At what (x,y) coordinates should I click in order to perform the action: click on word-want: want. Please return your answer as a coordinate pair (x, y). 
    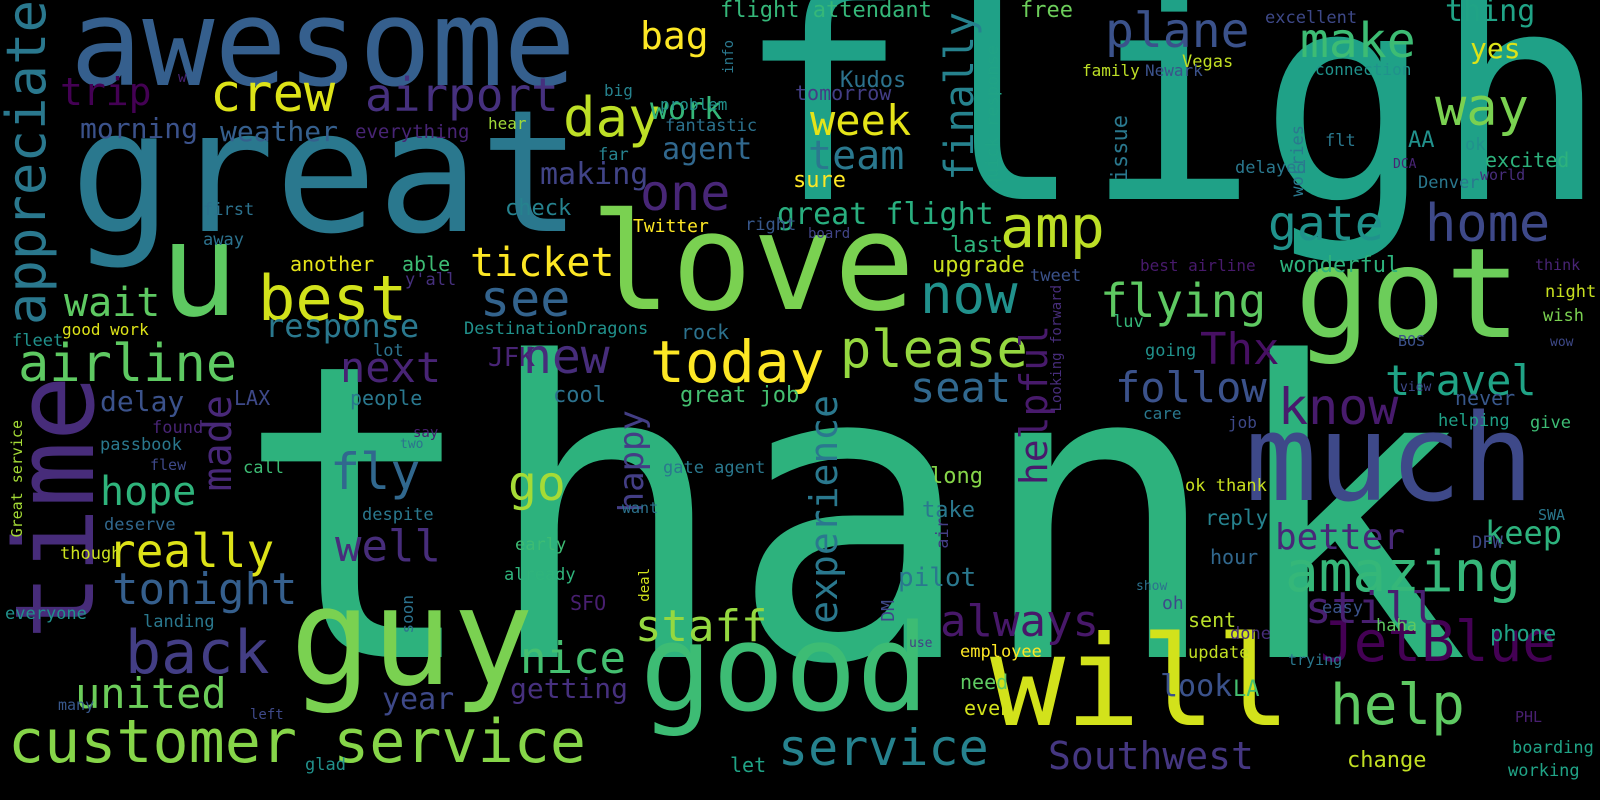
    Looking at the image, I should click on (640, 508).